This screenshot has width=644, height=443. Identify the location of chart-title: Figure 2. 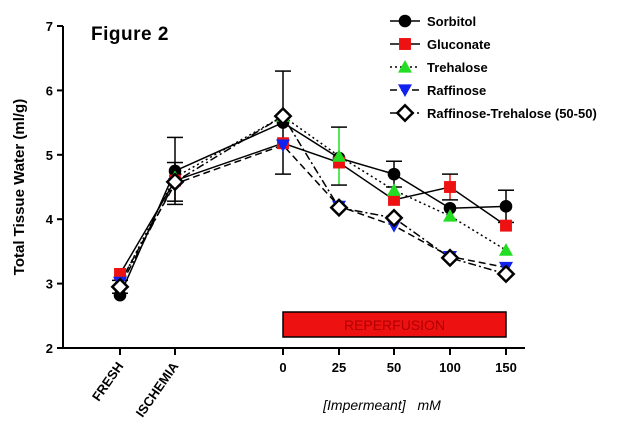
(130, 34).